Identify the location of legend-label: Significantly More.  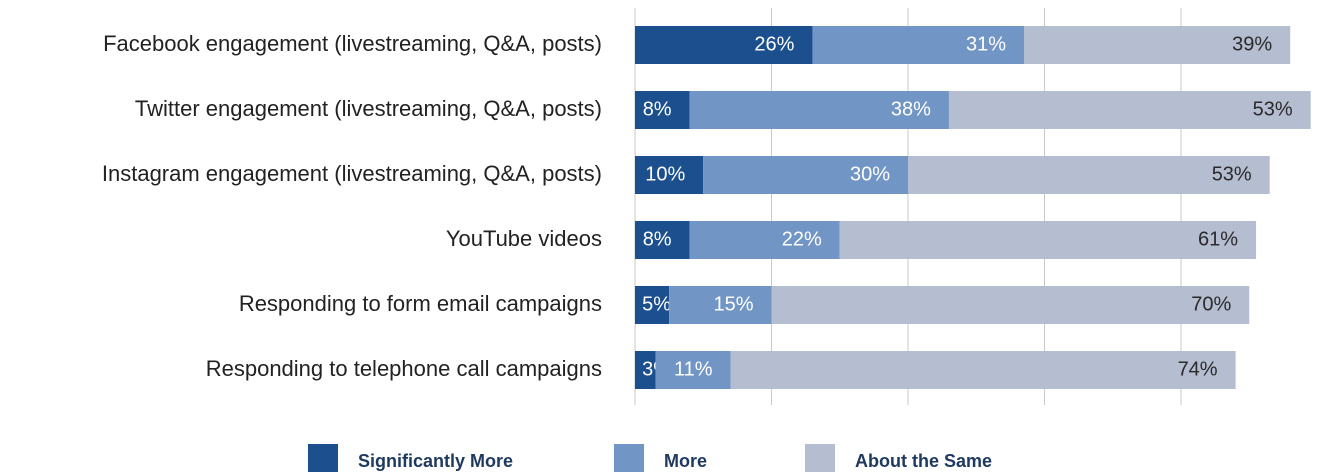
(435, 461).